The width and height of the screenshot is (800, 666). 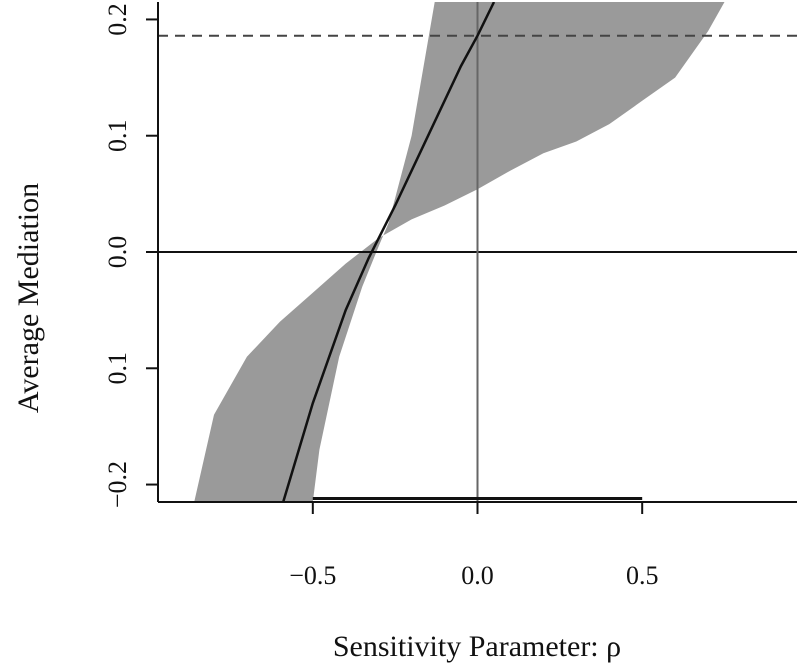 I want to click on y-tick-label: 0.0, so click(x=117, y=252).